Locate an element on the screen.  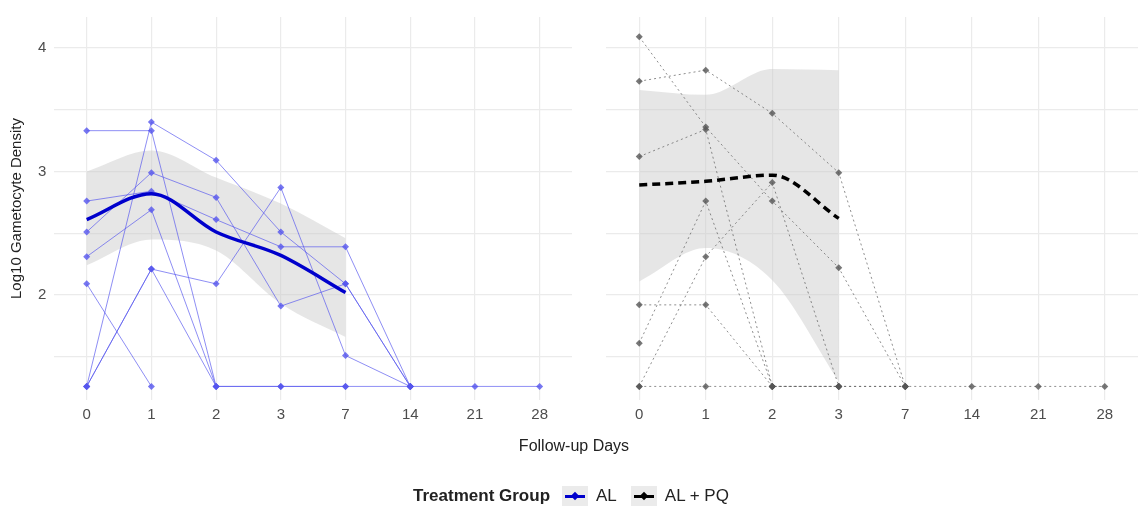
y-tick-label: 4 is located at coordinates (42, 47).